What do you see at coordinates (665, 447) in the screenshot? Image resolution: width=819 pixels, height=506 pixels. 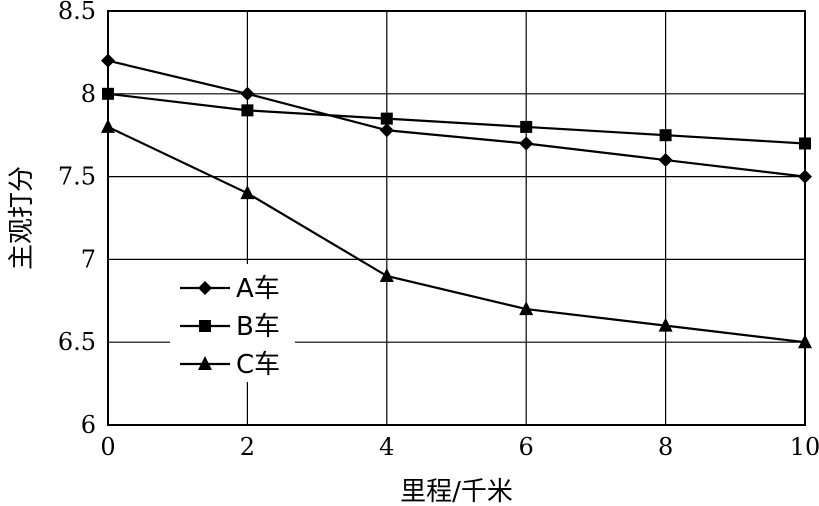 I see `x-tick-label: 8` at bounding box center [665, 447].